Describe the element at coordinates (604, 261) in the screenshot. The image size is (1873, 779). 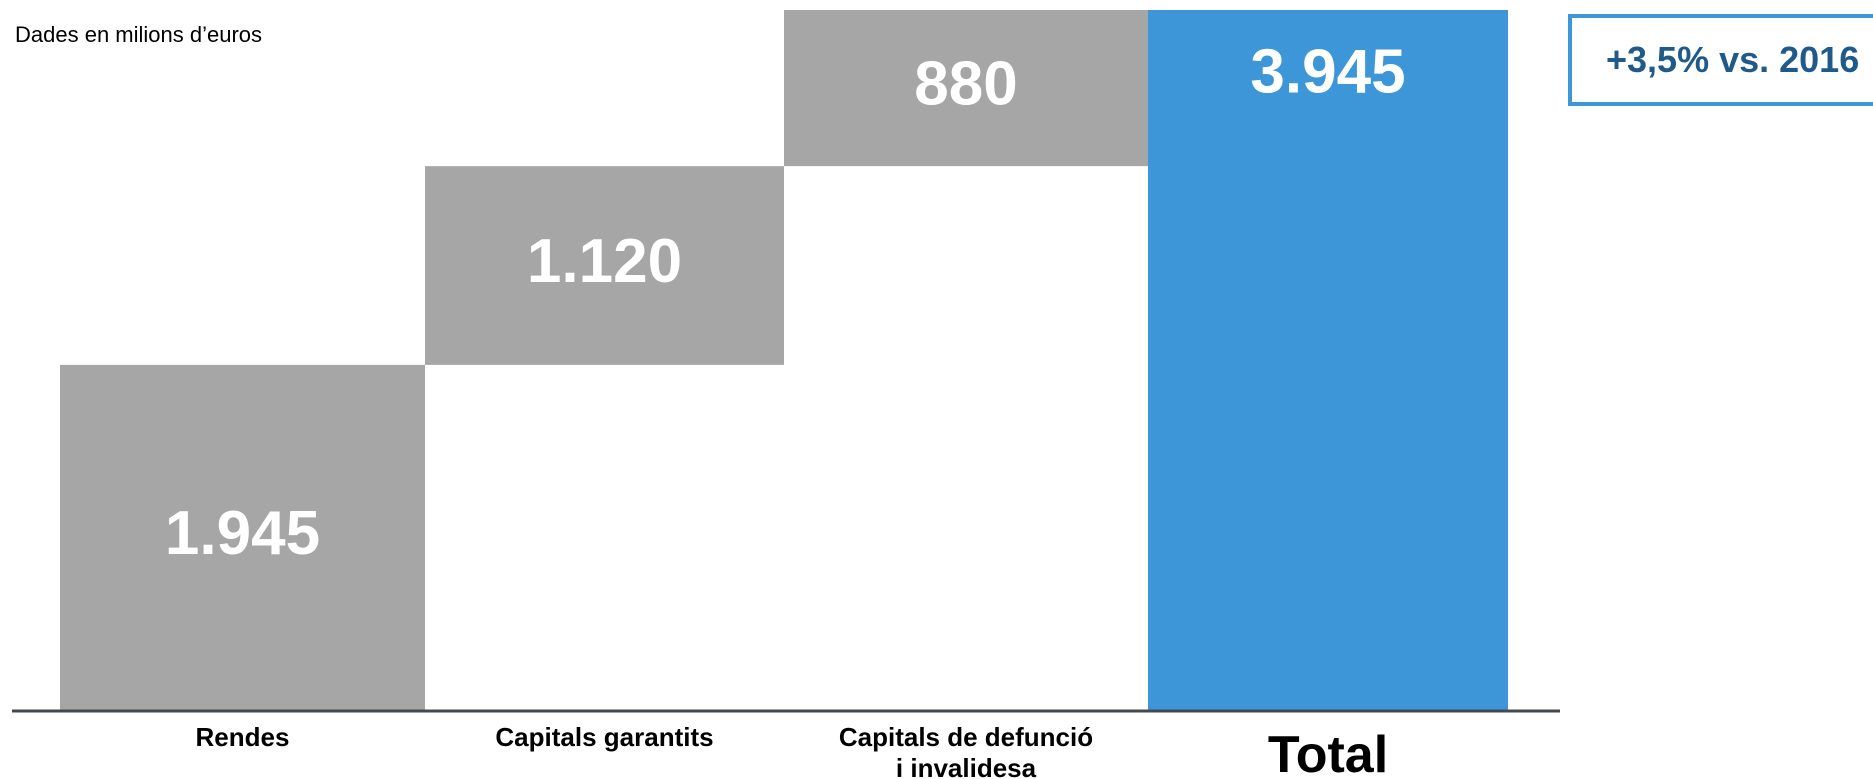
I see `value-label: 1.120` at that location.